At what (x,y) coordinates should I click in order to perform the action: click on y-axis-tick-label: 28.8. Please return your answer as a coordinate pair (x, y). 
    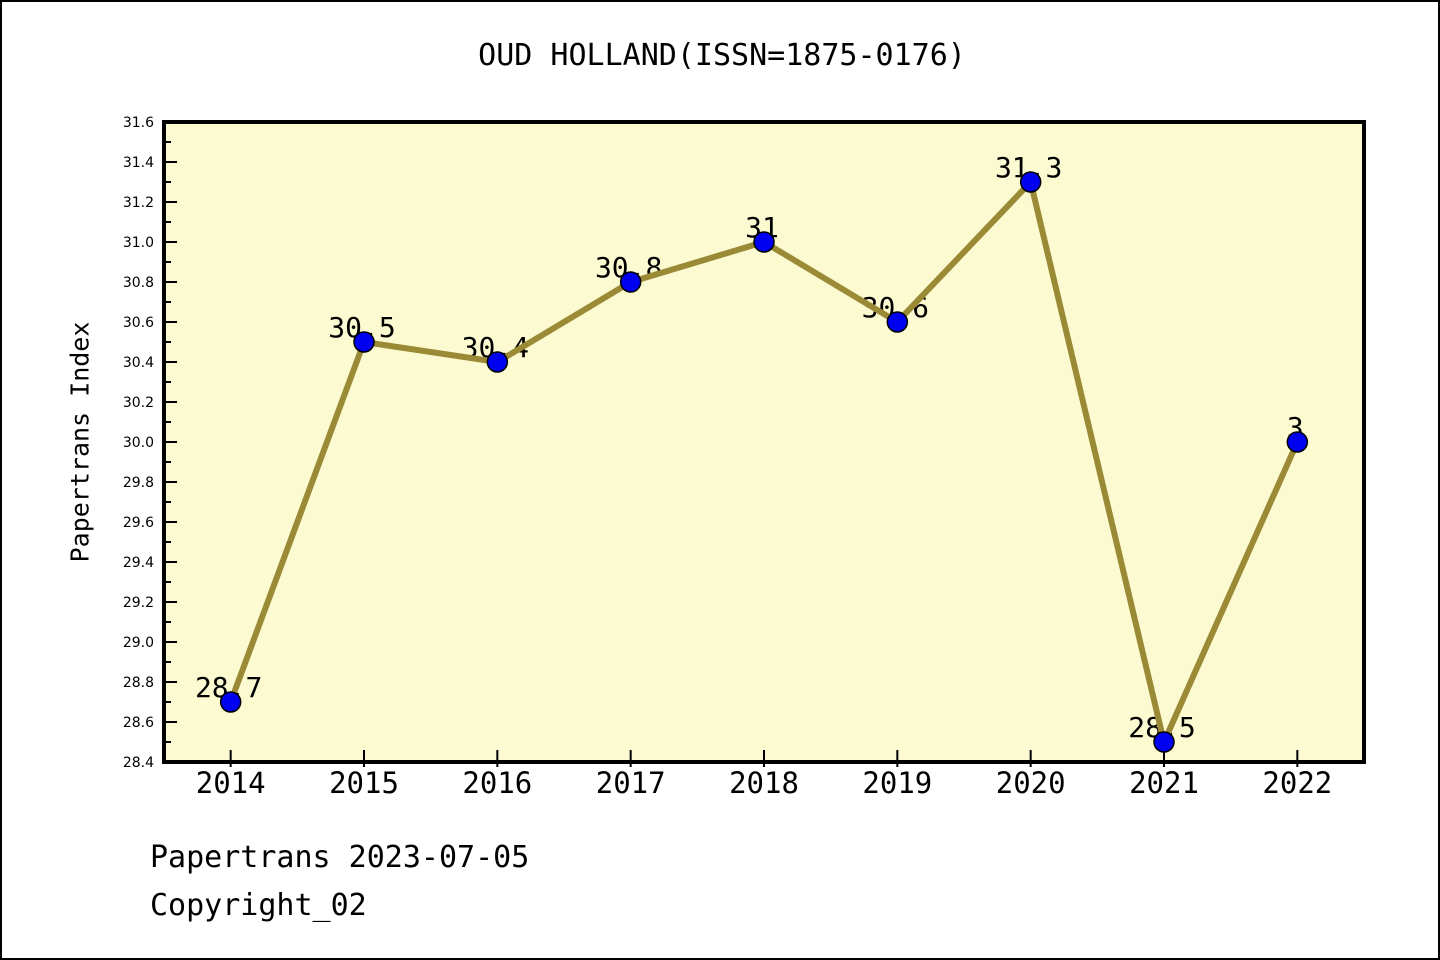
    Looking at the image, I should click on (138, 683).